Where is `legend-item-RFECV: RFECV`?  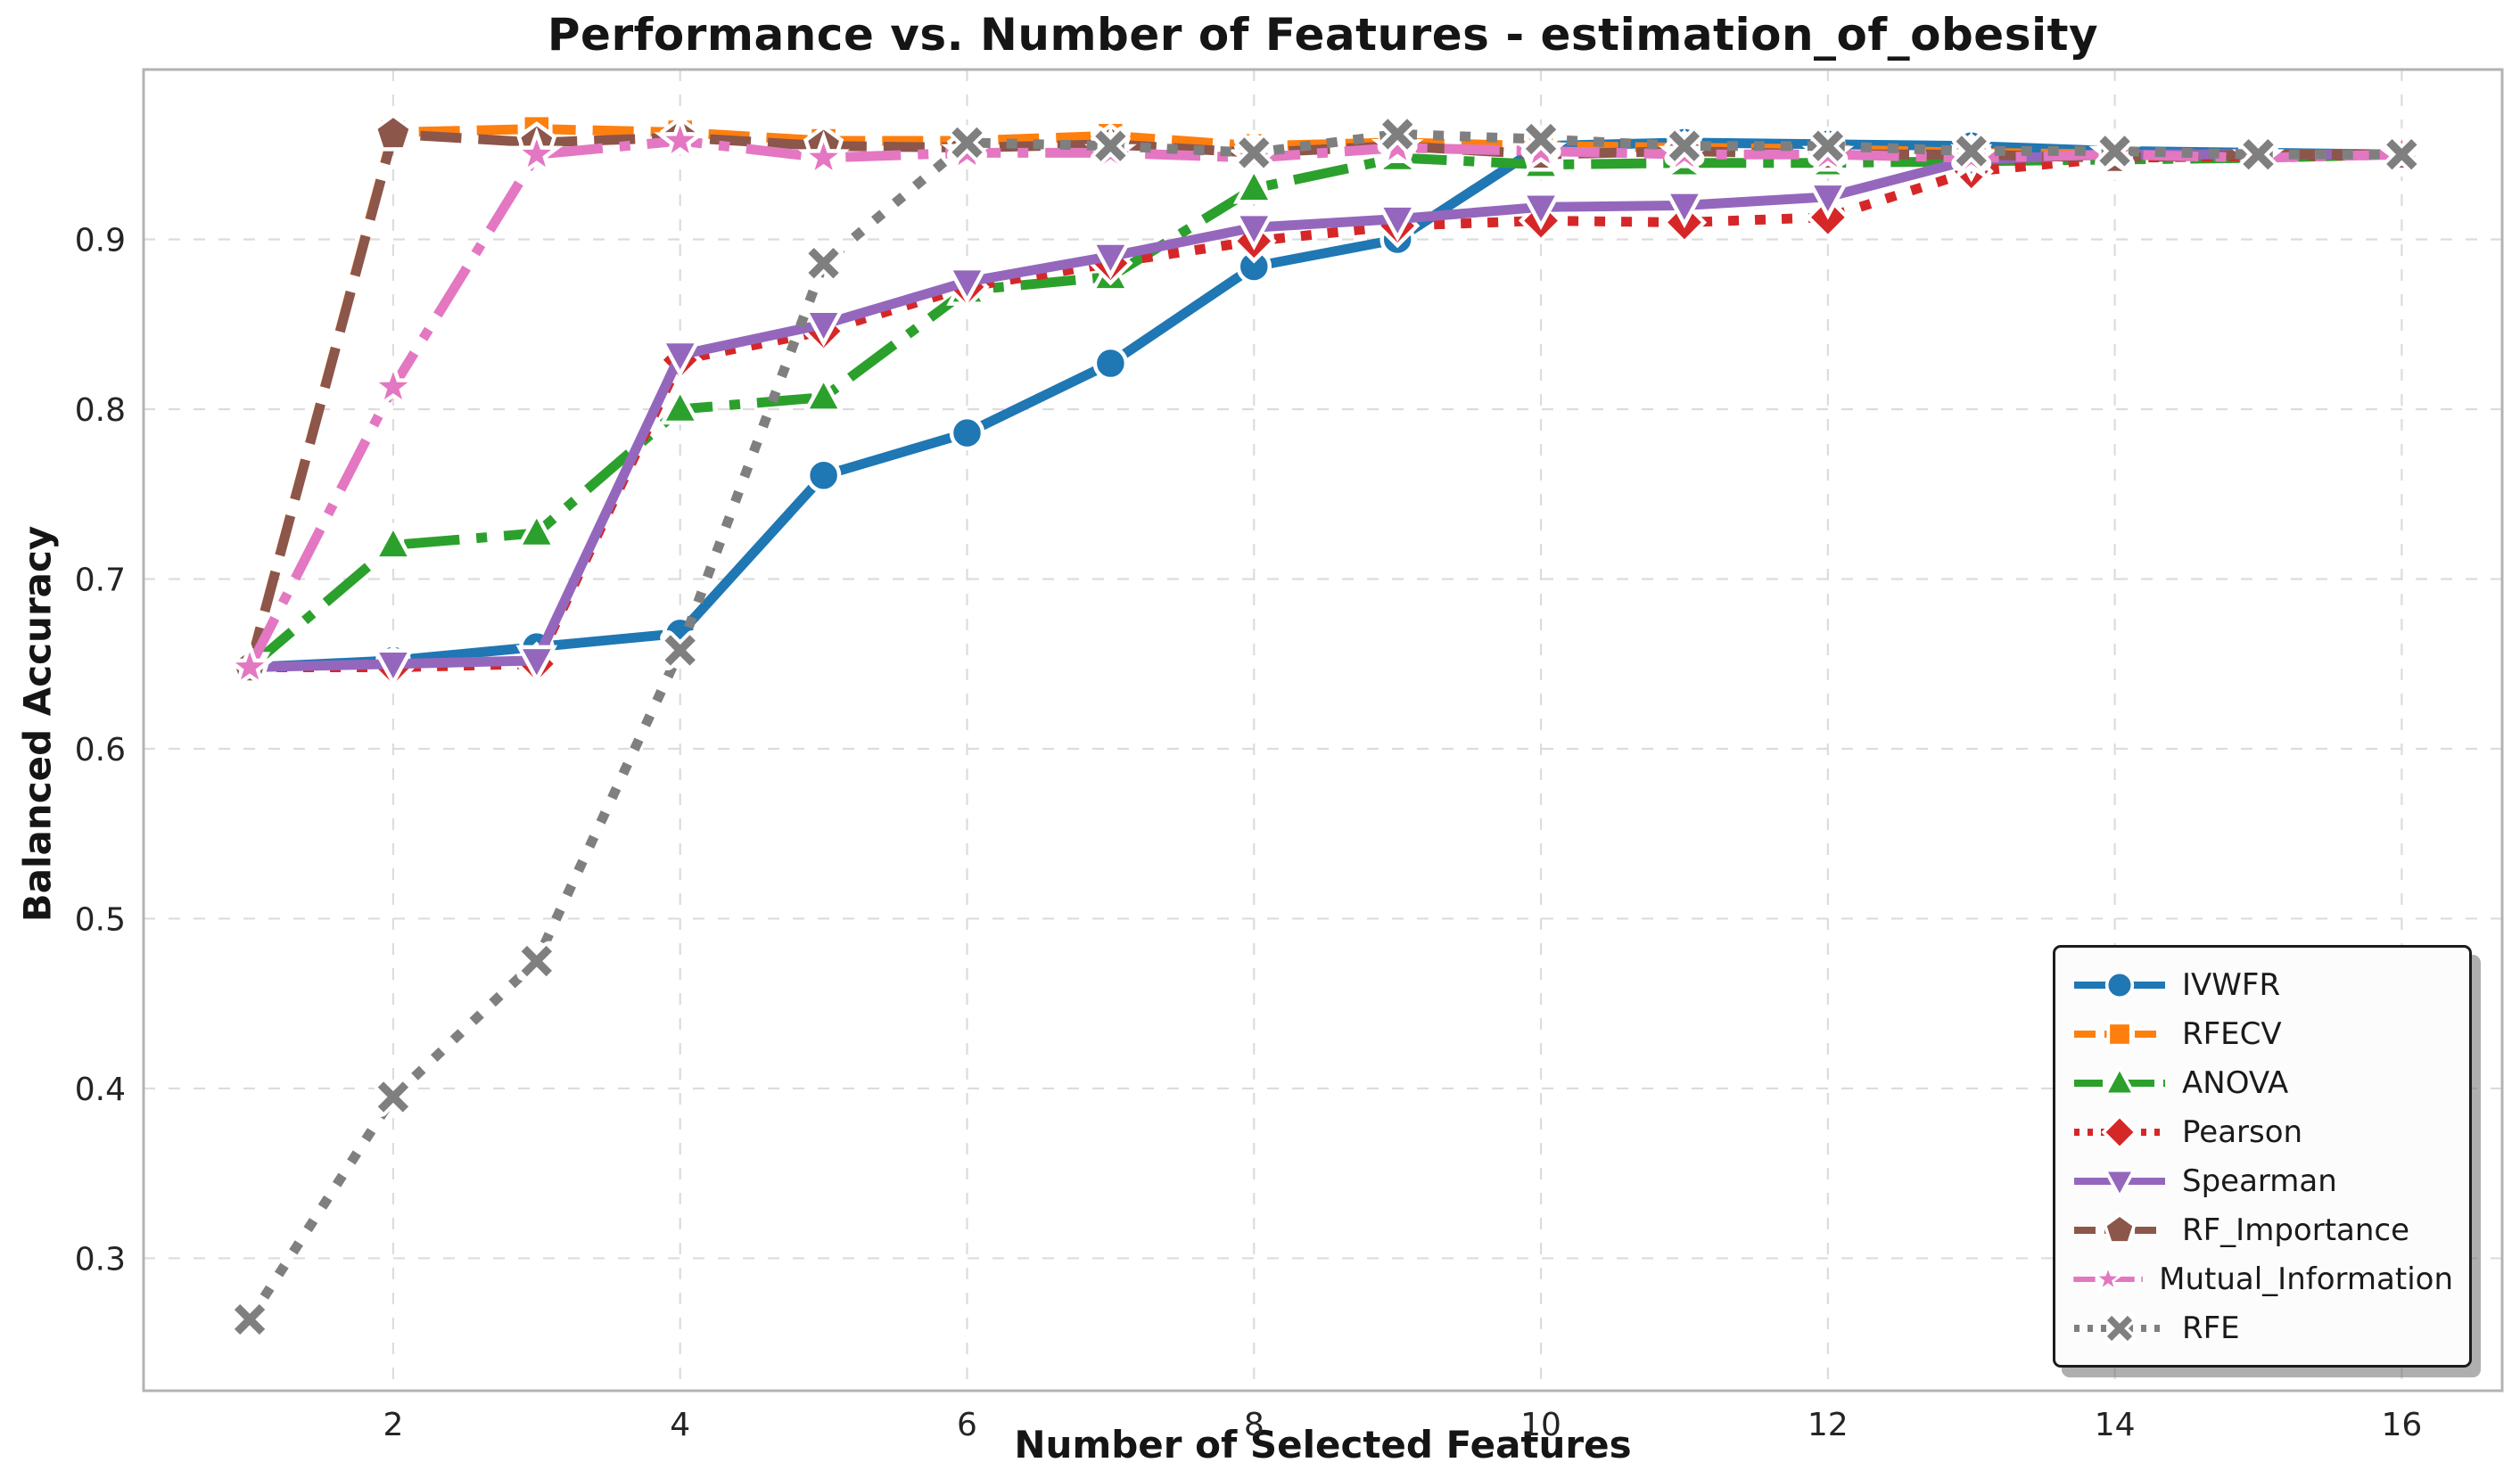
legend-item-RFECV: RFECV is located at coordinates (2262, 1033).